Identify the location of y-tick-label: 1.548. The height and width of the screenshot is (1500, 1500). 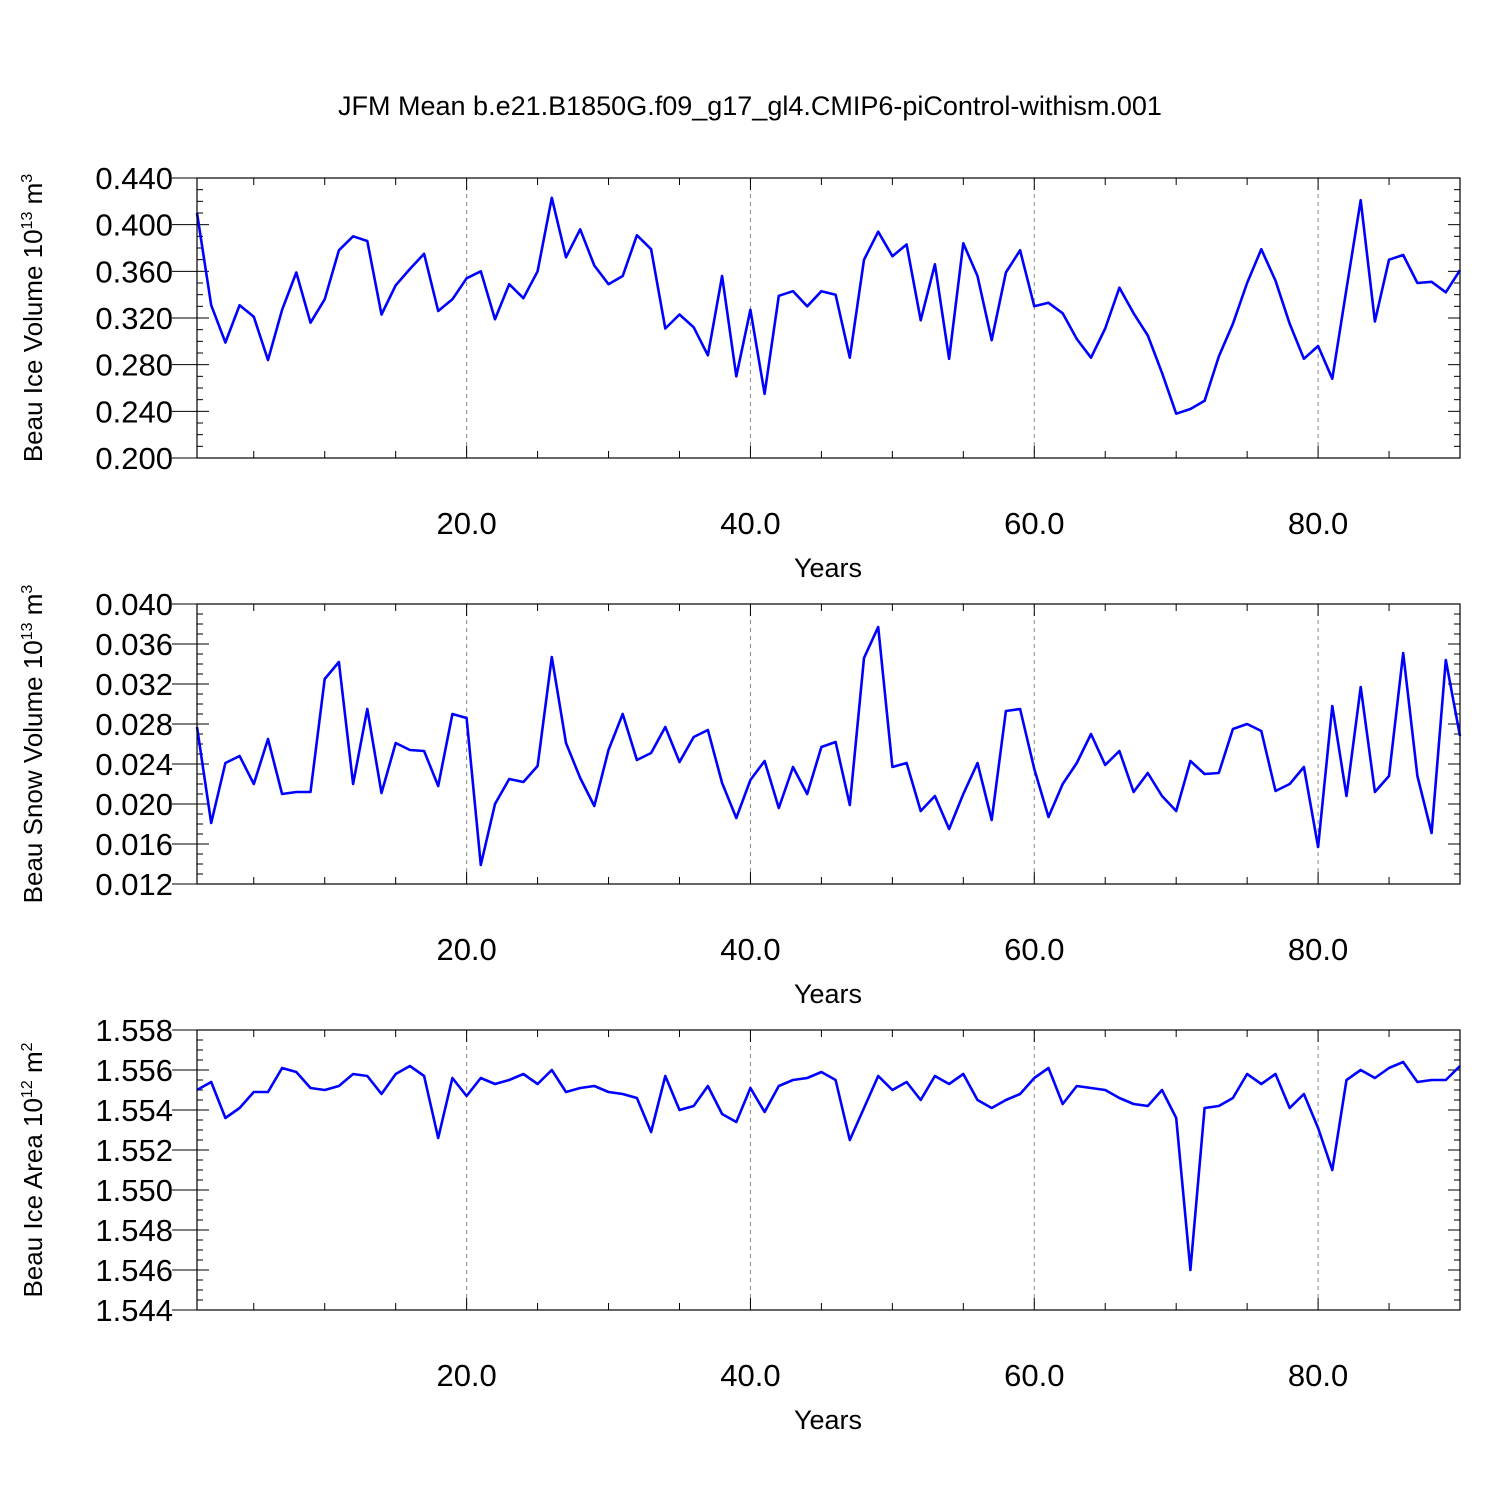
(134, 1230).